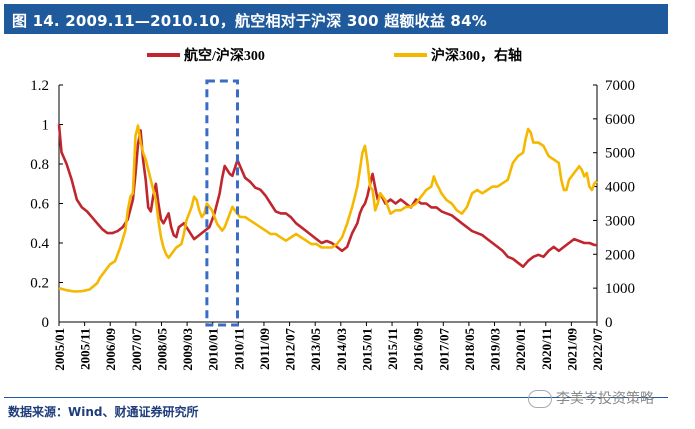  Describe the element at coordinates (469, 349) in the screenshot. I see `x-tick-label: 2018/05` at that location.